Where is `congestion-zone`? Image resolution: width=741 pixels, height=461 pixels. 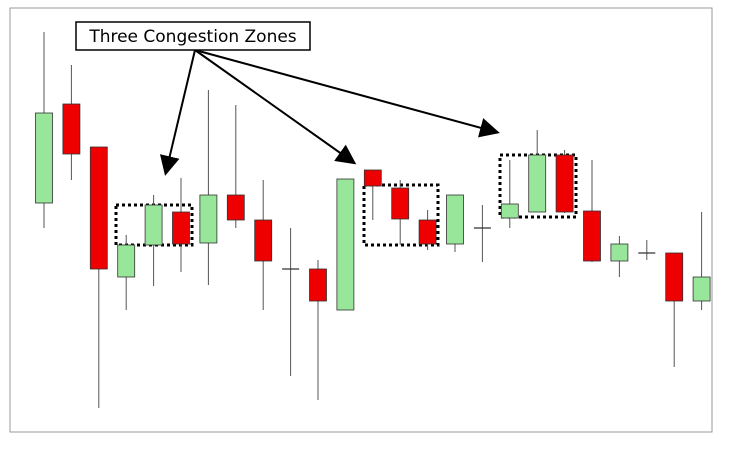 congestion-zone is located at coordinates (401, 215).